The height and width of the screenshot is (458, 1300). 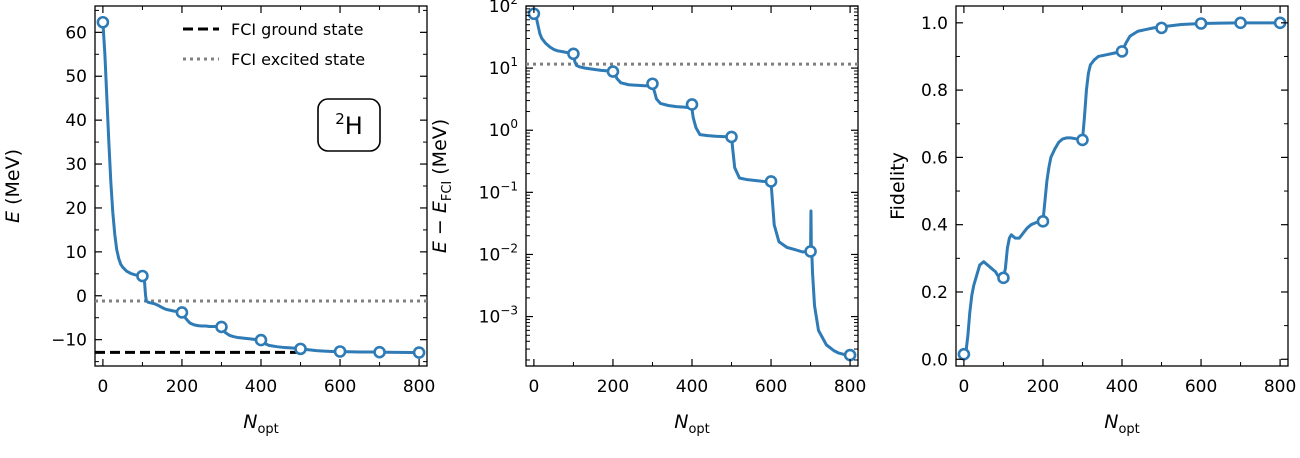 What do you see at coordinates (503, 129) in the screenshot?
I see `y-tick-label: 10⁰` at bounding box center [503, 129].